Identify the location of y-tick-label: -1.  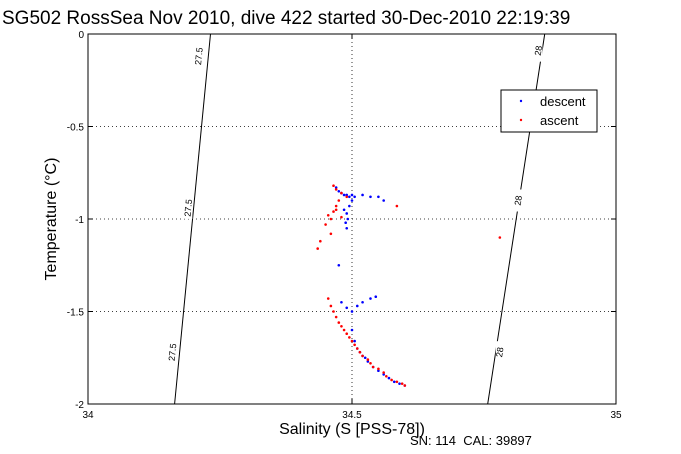
(79, 220).